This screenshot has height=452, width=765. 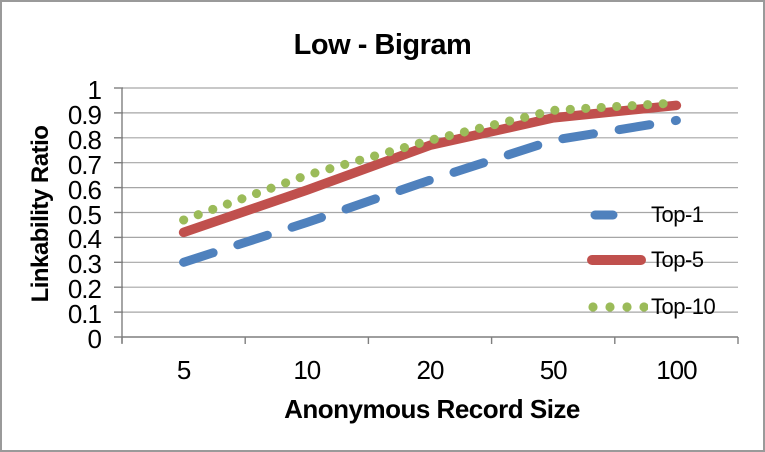 I want to click on y-tick-label: 1, so click(x=94, y=90).